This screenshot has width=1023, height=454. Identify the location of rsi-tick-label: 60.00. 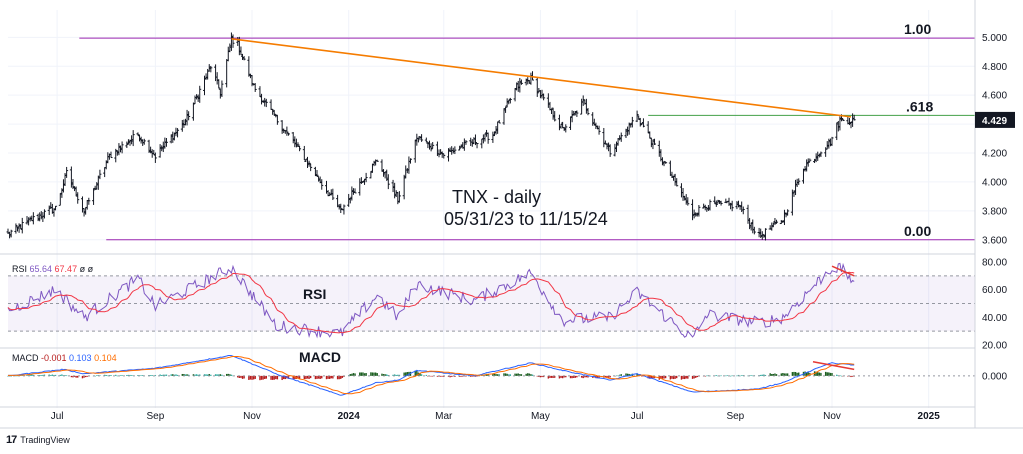
(994, 290).